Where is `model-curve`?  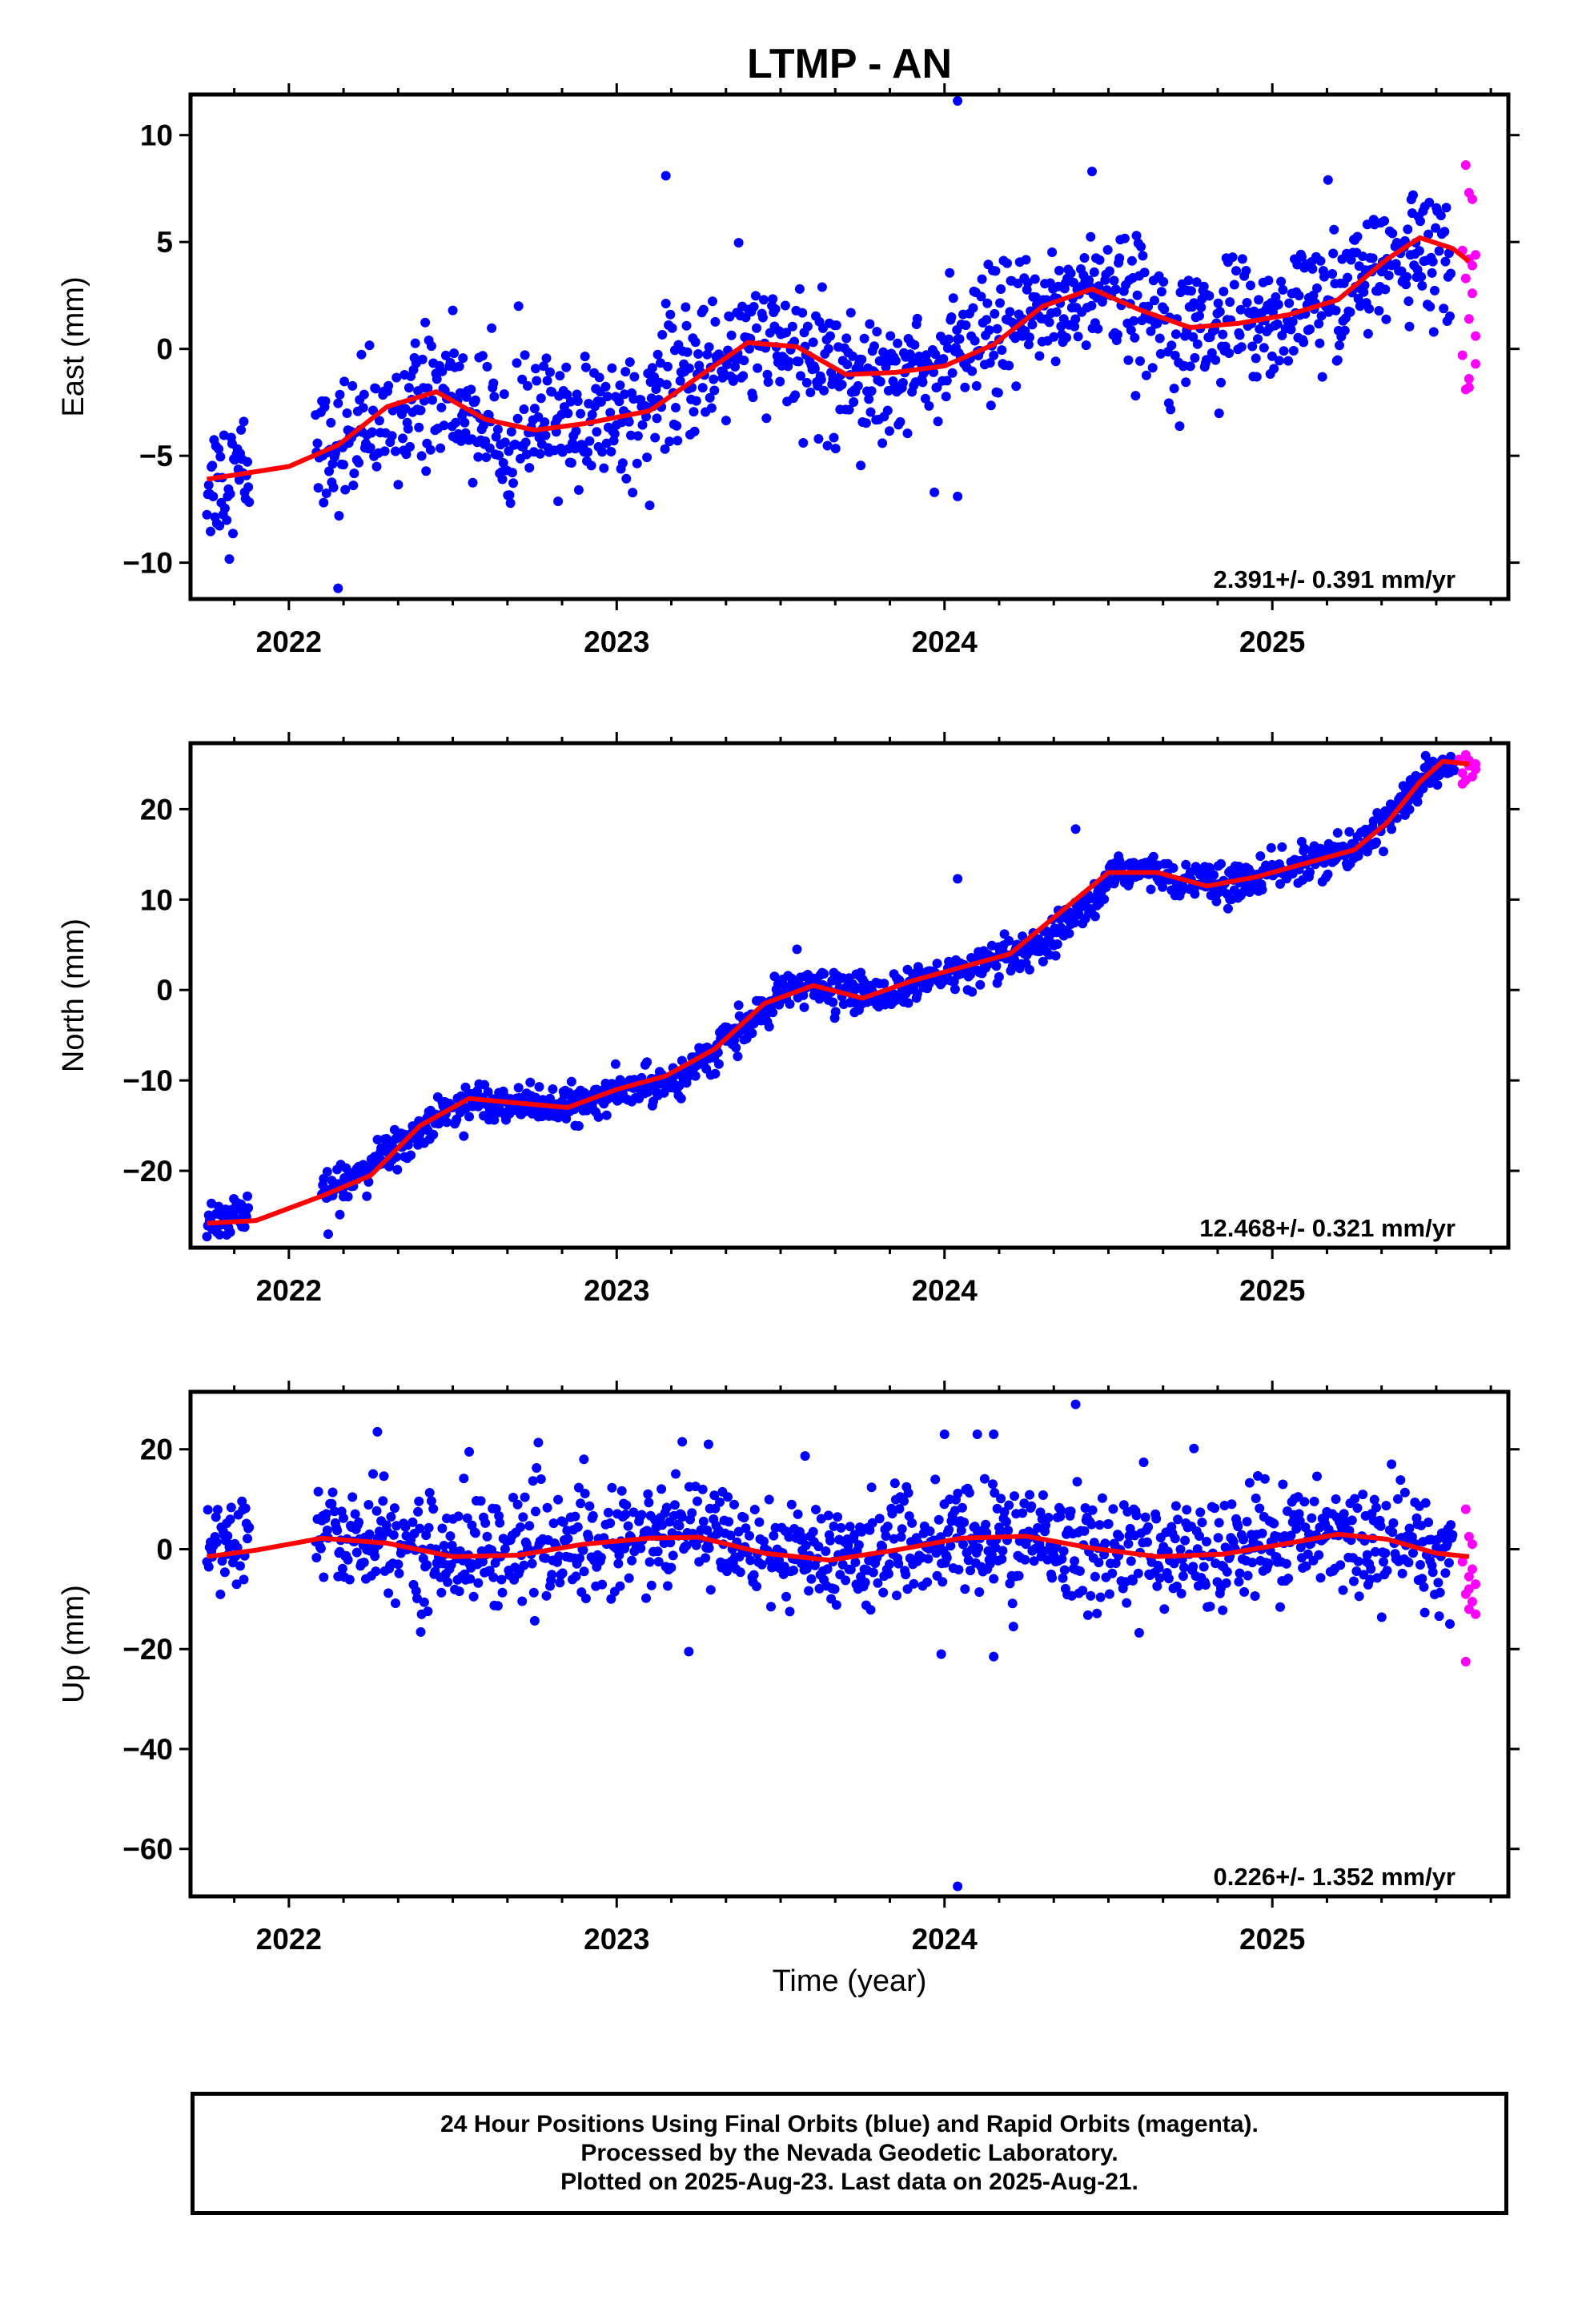 model-curve is located at coordinates (839, 358).